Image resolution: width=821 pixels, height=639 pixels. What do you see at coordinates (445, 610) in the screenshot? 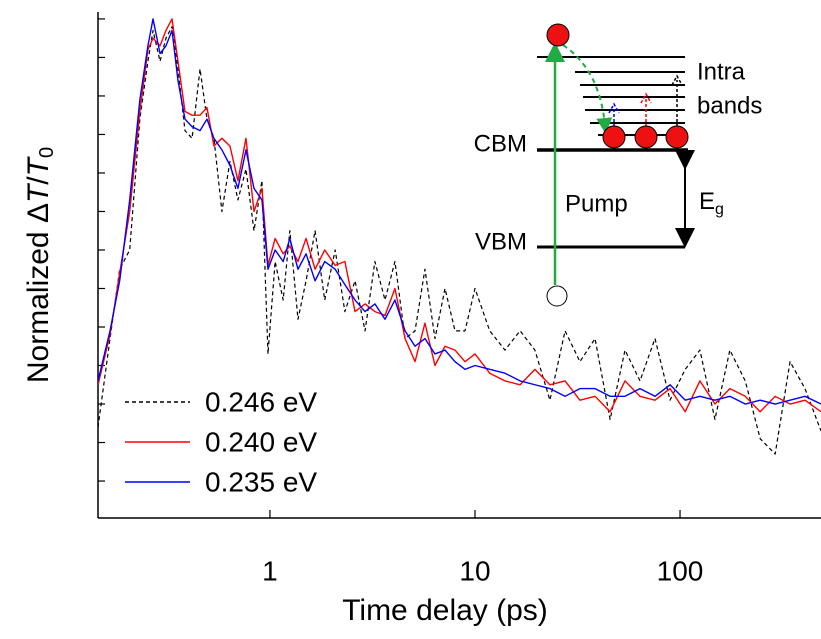
I see `x-axis-label: Time delay (ps)` at bounding box center [445, 610].